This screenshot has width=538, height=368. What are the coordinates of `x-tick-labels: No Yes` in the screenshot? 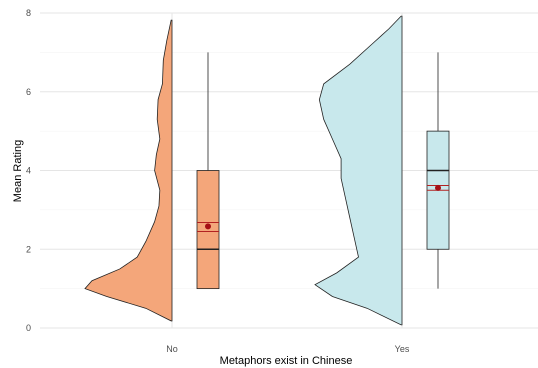 It's located at (288, 349).